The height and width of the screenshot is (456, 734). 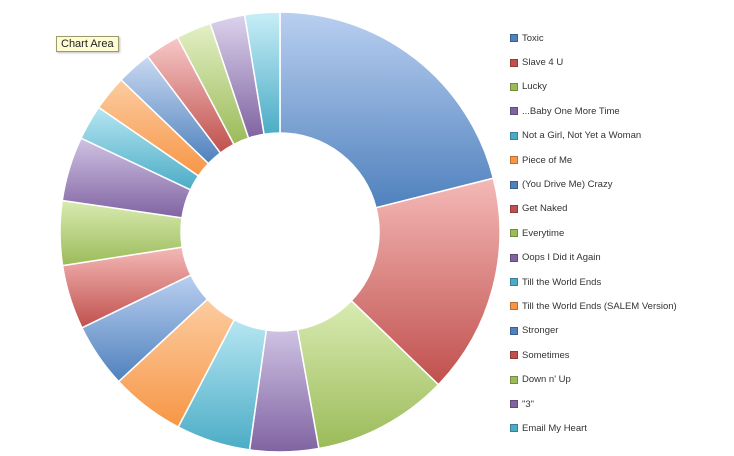 What do you see at coordinates (87, 44) in the screenshot?
I see `chart-area-tooltip: Chart Area` at bounding box center [87, 44].